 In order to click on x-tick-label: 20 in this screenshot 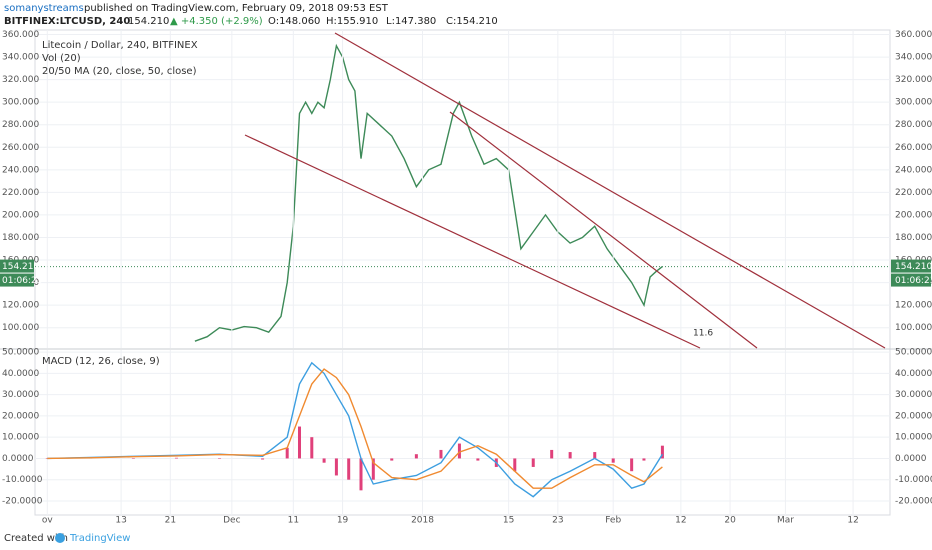, I will do `click(730, 521)`.